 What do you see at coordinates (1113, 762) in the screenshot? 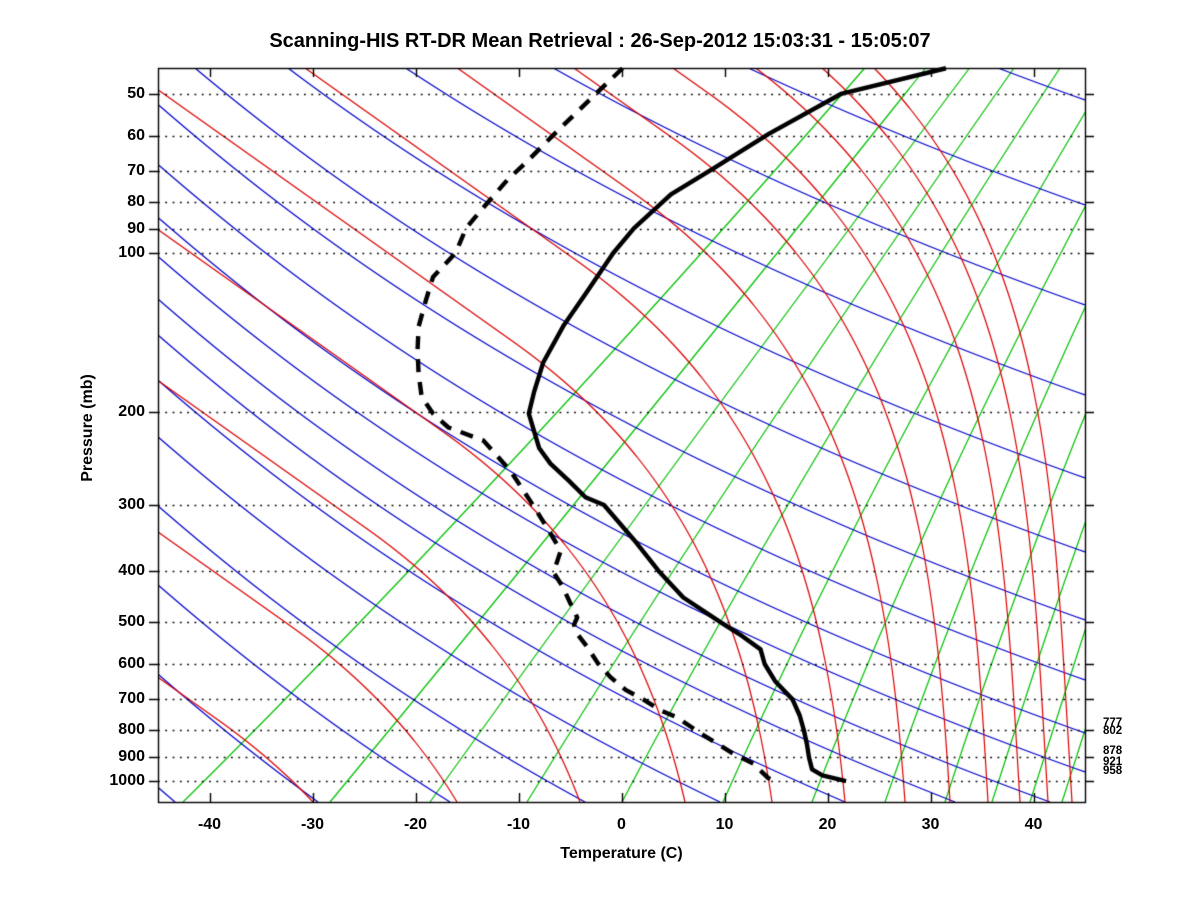
I see `side-pressure-label: 921` at bounding box center [1113, 762].